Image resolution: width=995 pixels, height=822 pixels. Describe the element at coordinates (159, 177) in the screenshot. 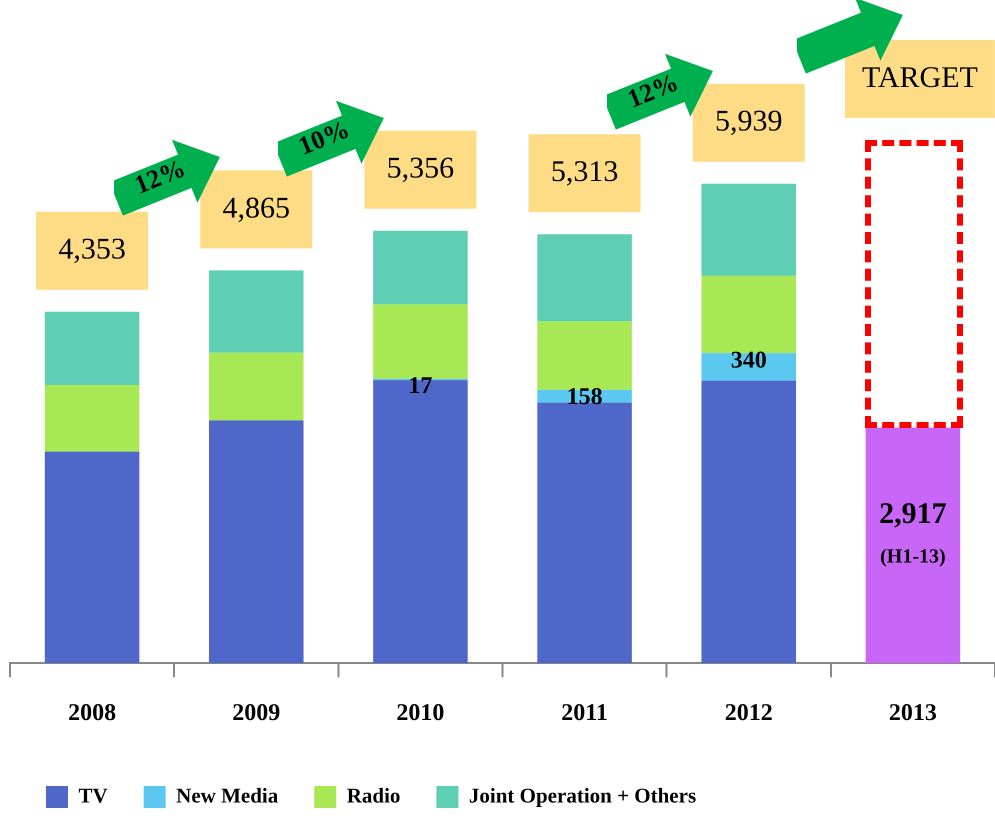

I see `annotation: 12%` at that location.